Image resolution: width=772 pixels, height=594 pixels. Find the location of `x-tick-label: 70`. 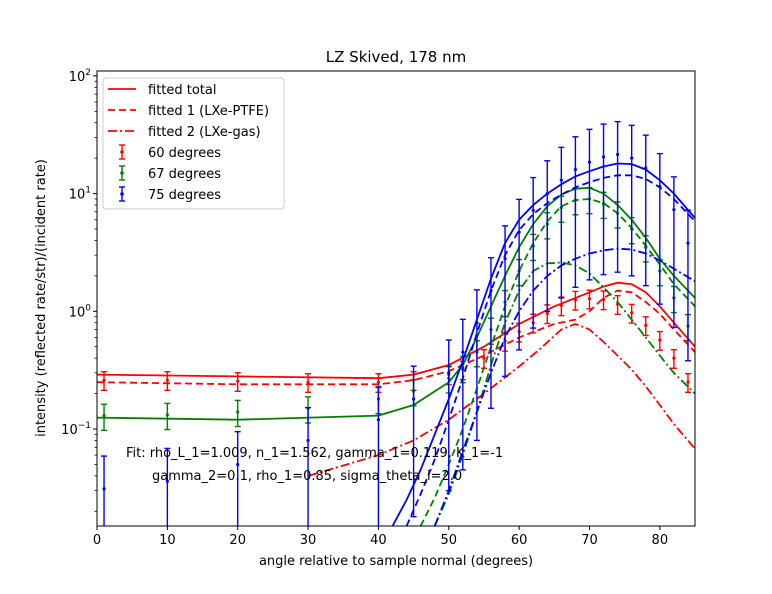

x-tick-label: 70 is located at coordinates (589, 540).